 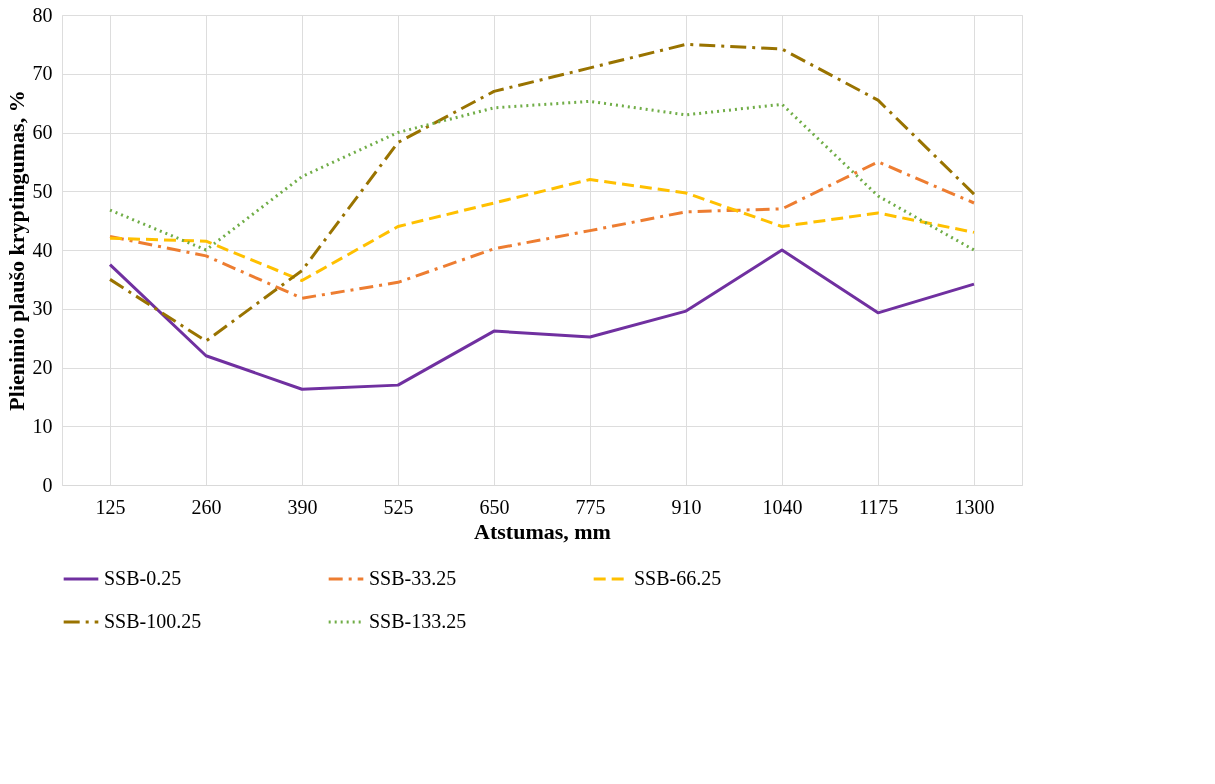 What do you see at coordinates (974, 506) in the screenshot?
I see `x-tick-label: 1300` at bounding box center [974, 506].